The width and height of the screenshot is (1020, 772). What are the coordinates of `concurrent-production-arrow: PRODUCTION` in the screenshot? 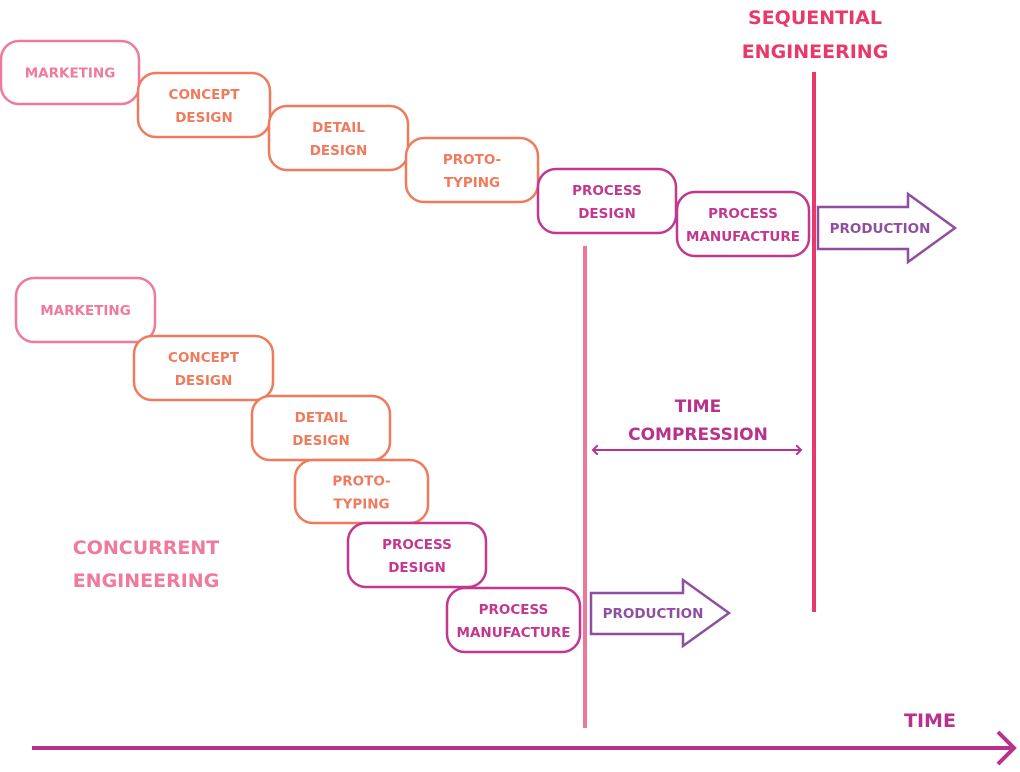 It's located at (660, 613).